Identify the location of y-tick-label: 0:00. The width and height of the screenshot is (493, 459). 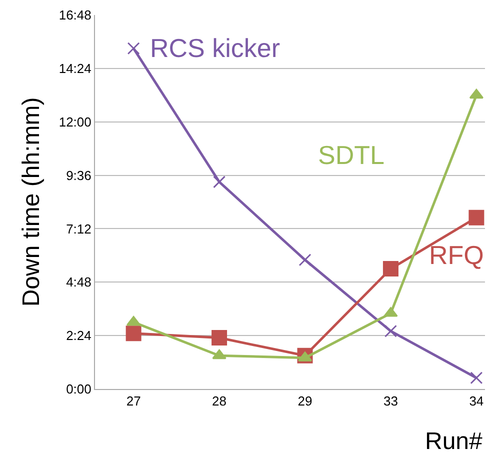
(79, 389).